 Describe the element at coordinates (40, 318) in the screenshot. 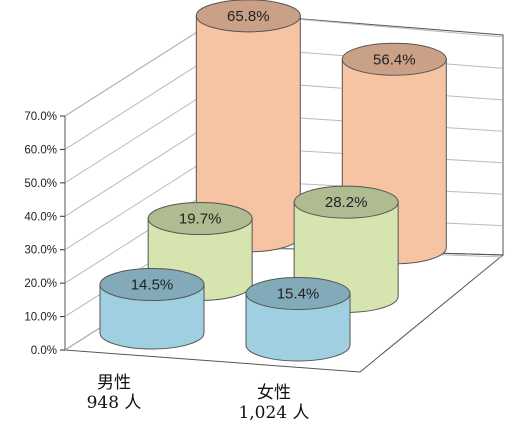

I see `y-tick-label: 10.0%` at that location.